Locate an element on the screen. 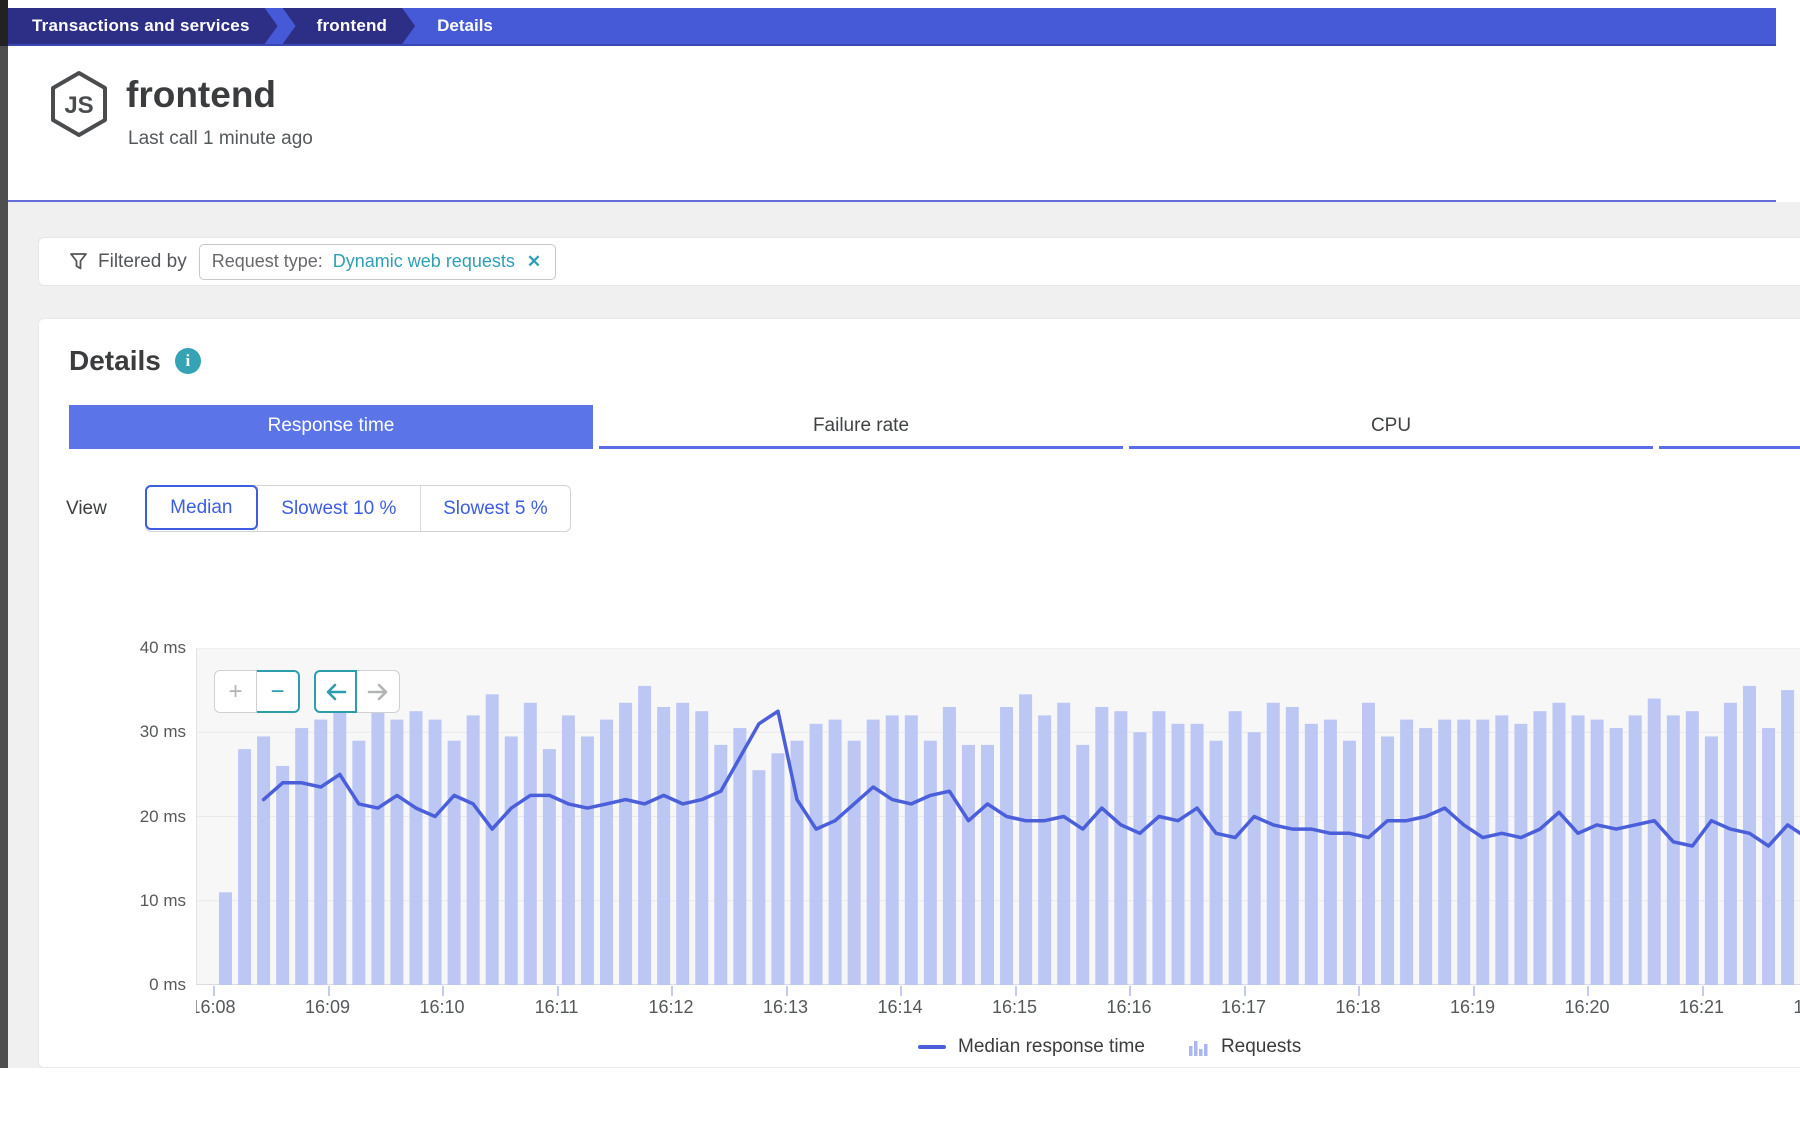 Image resolution: width=1800 pixels, height=1142 pixels. legend-item-requests: Requests is located at coordinates (1244, 1047).